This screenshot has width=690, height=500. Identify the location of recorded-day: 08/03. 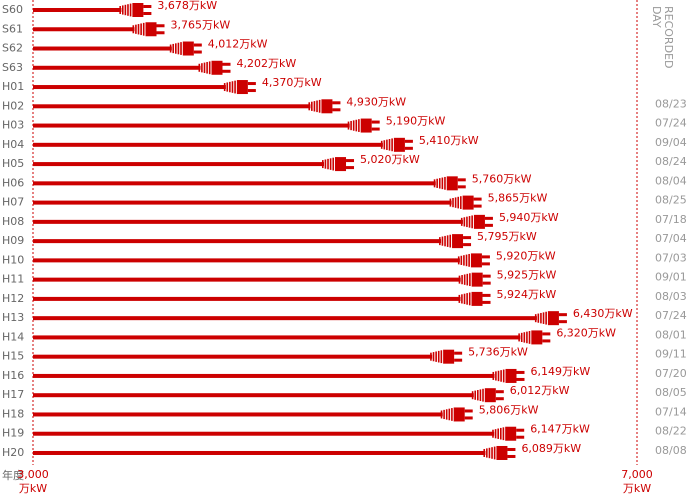
(671, 296).